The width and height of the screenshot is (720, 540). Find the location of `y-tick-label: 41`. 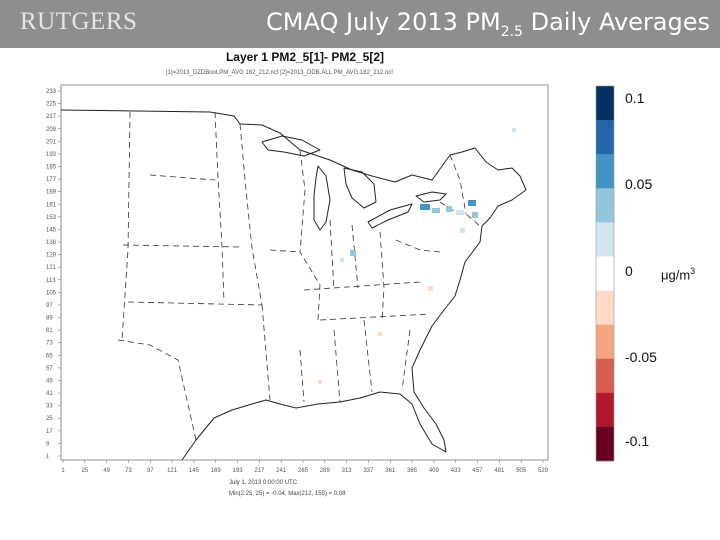

y-tick-label: 41 is located at coordinates (49, 394).